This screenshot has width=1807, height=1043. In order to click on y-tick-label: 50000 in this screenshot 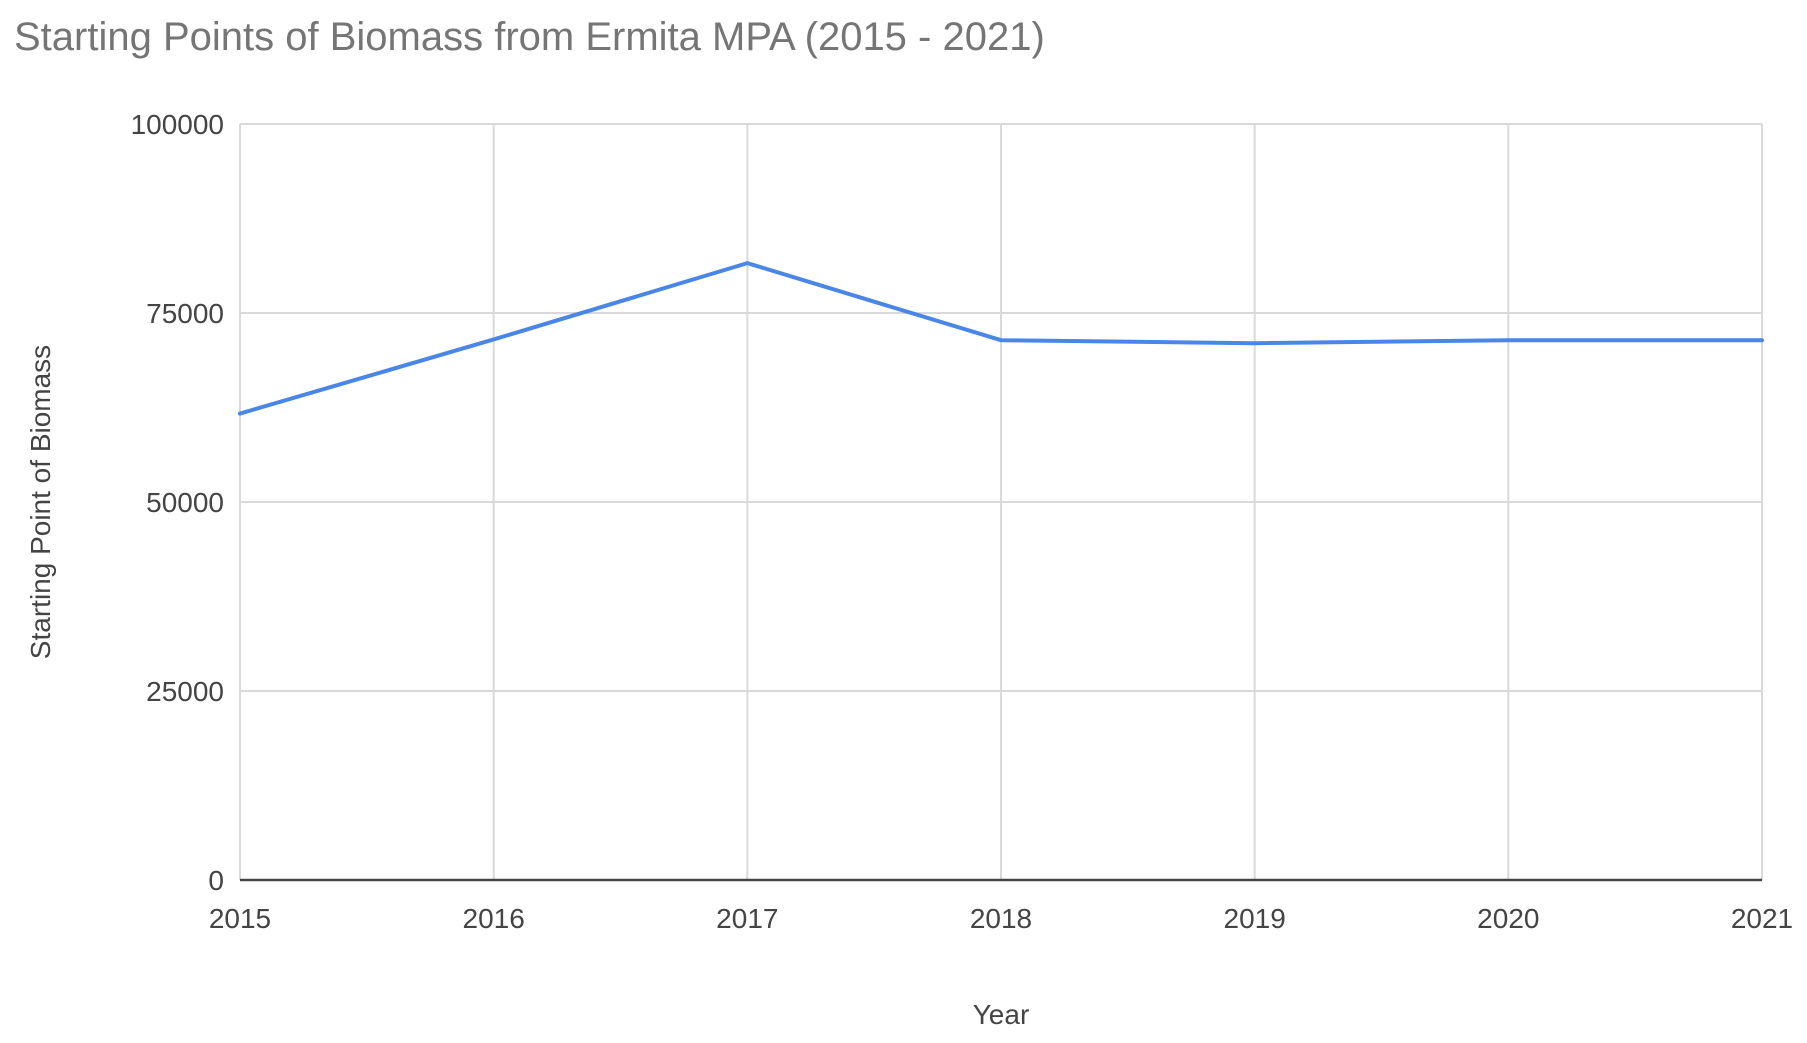, I will do `click(185, 502)`.